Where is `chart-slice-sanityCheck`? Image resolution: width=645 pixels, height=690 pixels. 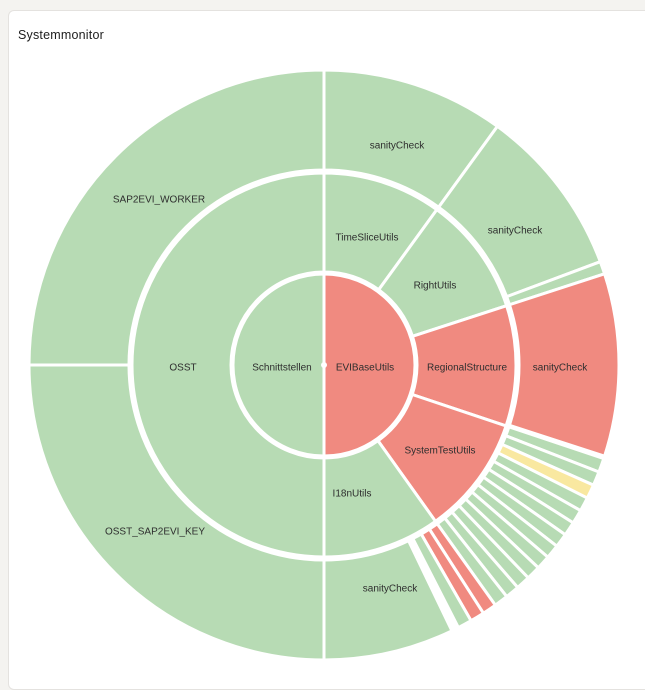 chart-slice-sanityCheck is located at coordinates (564, 365).